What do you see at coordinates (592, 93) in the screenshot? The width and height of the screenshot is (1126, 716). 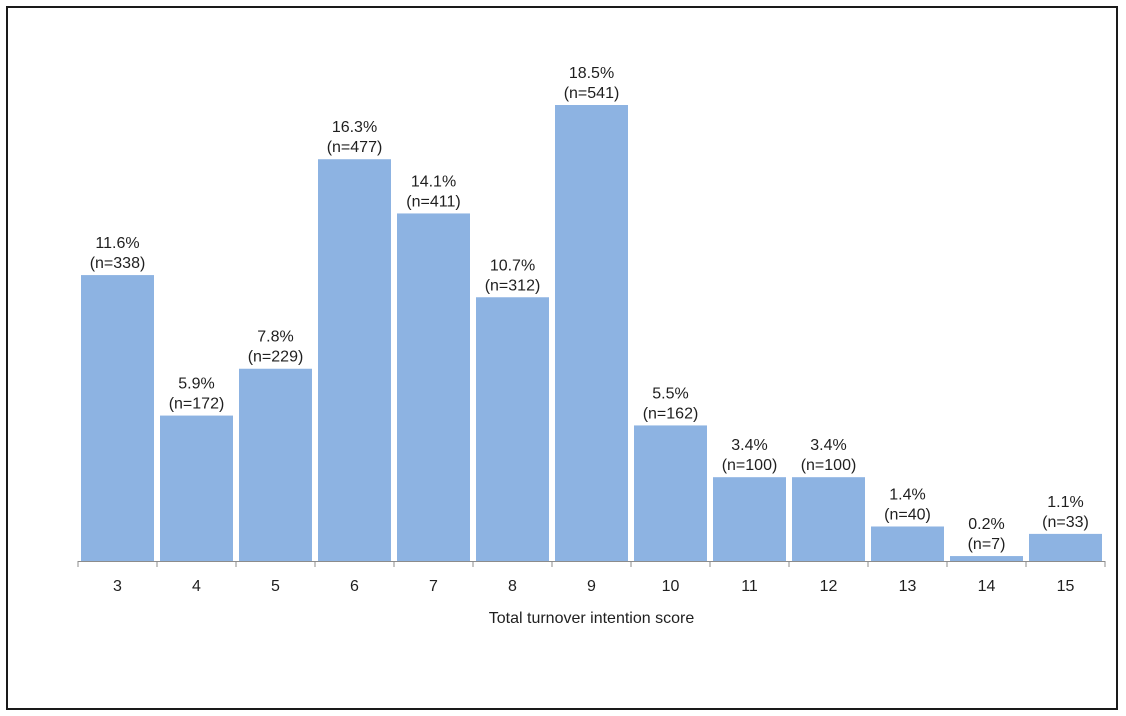 I see `data-label-n: (n=541)` at bounding box center [592, 93].